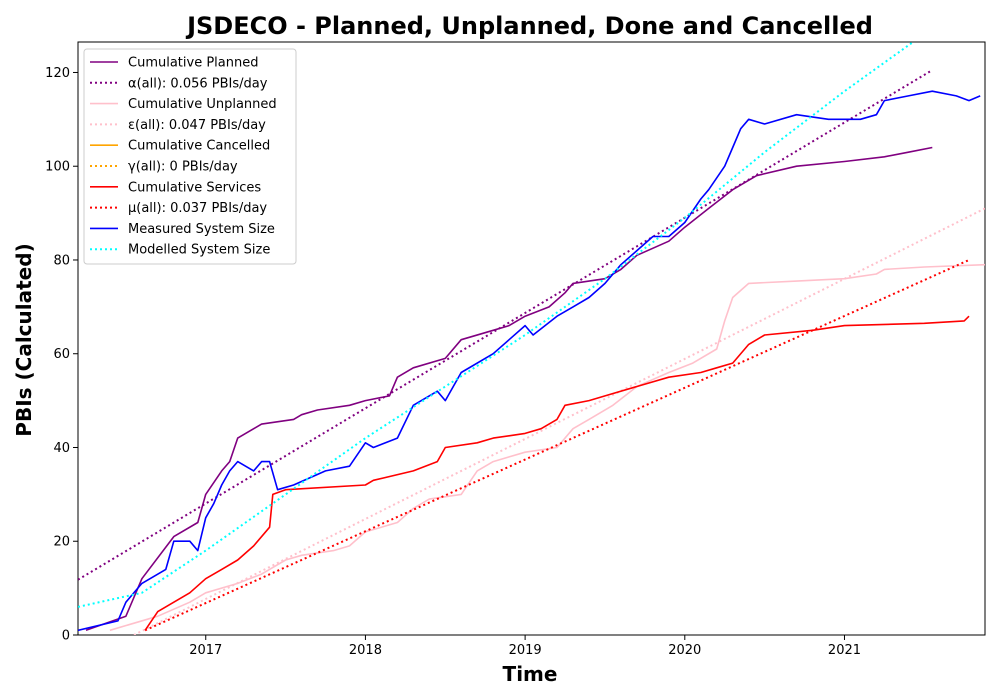 Image resolution: width=1000 pixels, height=700 pixels. Describe the element at coordinates (197, 208) in the screenshot. I see `legend-label: μ(all): 0.037 PBIs/day` at that location.